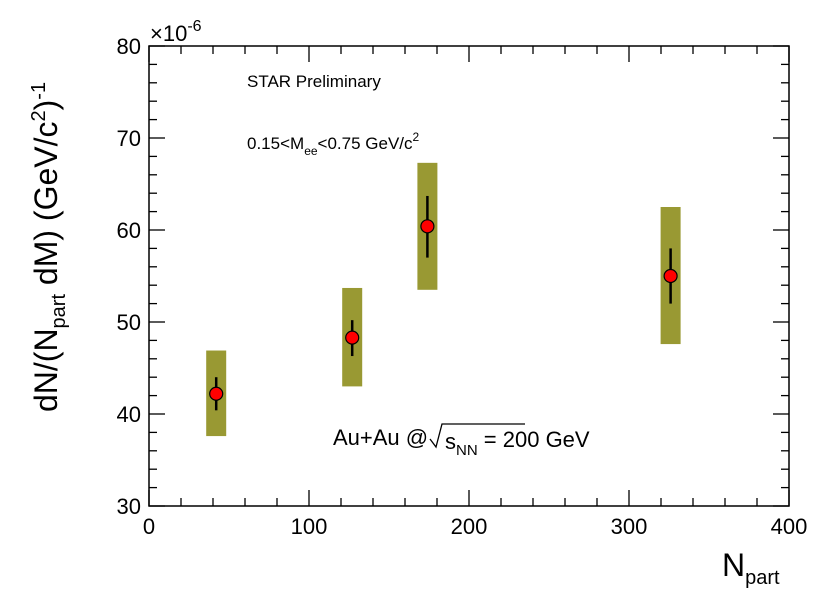 The image size is (830, 596). Describe the element at coordinates (789, 526) in the screenshot. I see `x-tick-label: 400` at that location.